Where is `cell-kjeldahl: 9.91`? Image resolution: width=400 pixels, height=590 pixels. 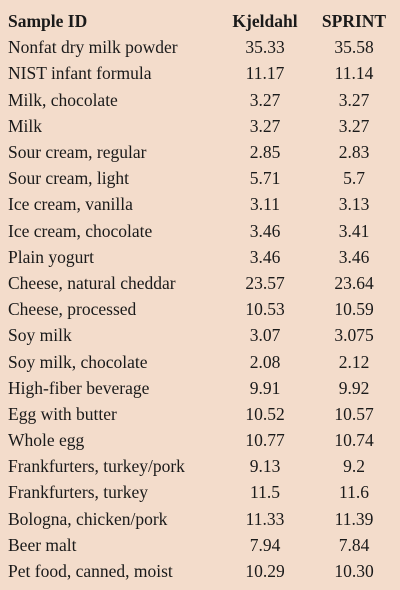 cell-kjeldahl: 9.91 is located at coordinates (265, 387).